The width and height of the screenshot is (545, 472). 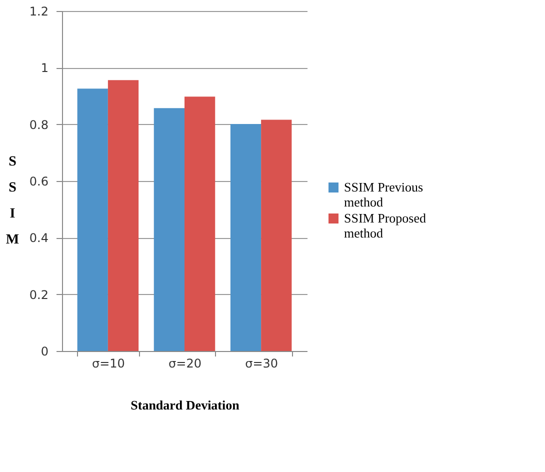 What do you see at coordinates (38, 295) in the screenshot?
I see `y-tick-label: 0.2` at bounding box center [38, 295].